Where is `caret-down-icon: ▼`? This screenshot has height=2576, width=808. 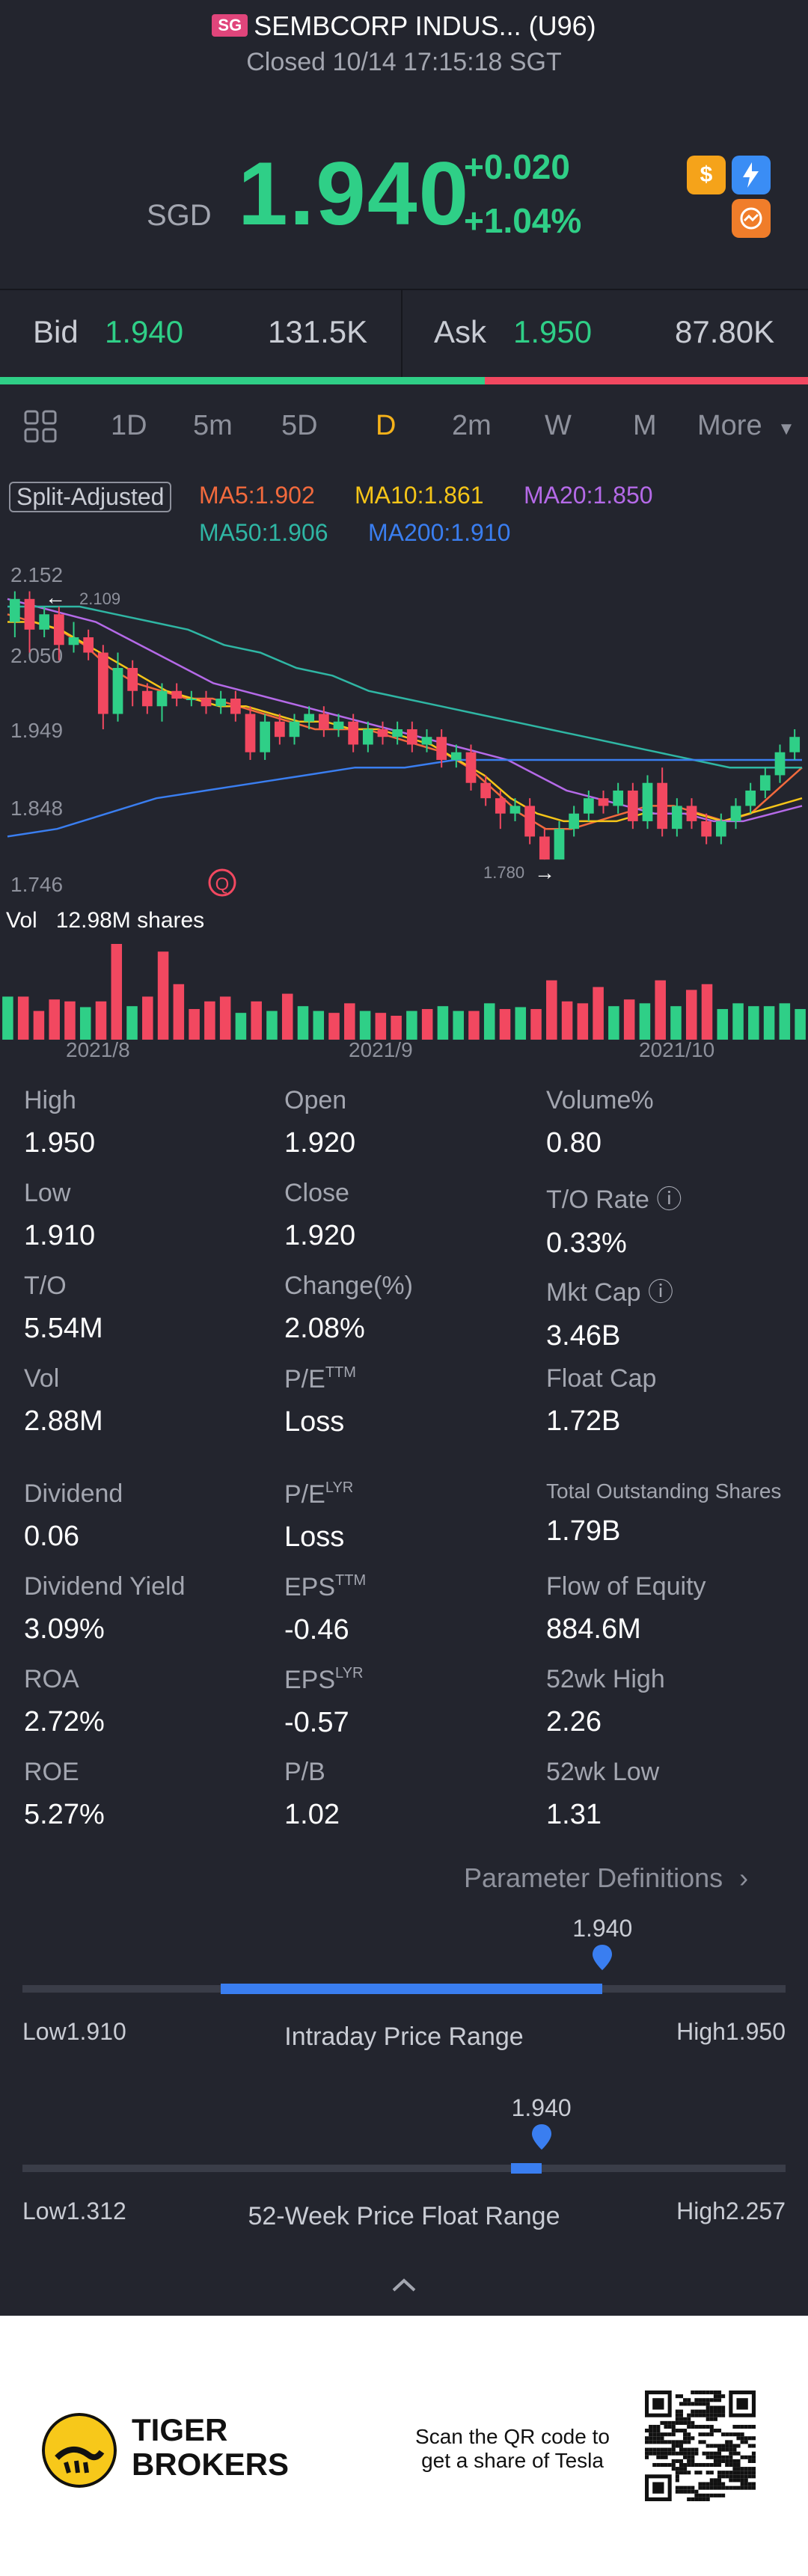
caret-down-icon: ▼ is located at coordinates (786, 429).